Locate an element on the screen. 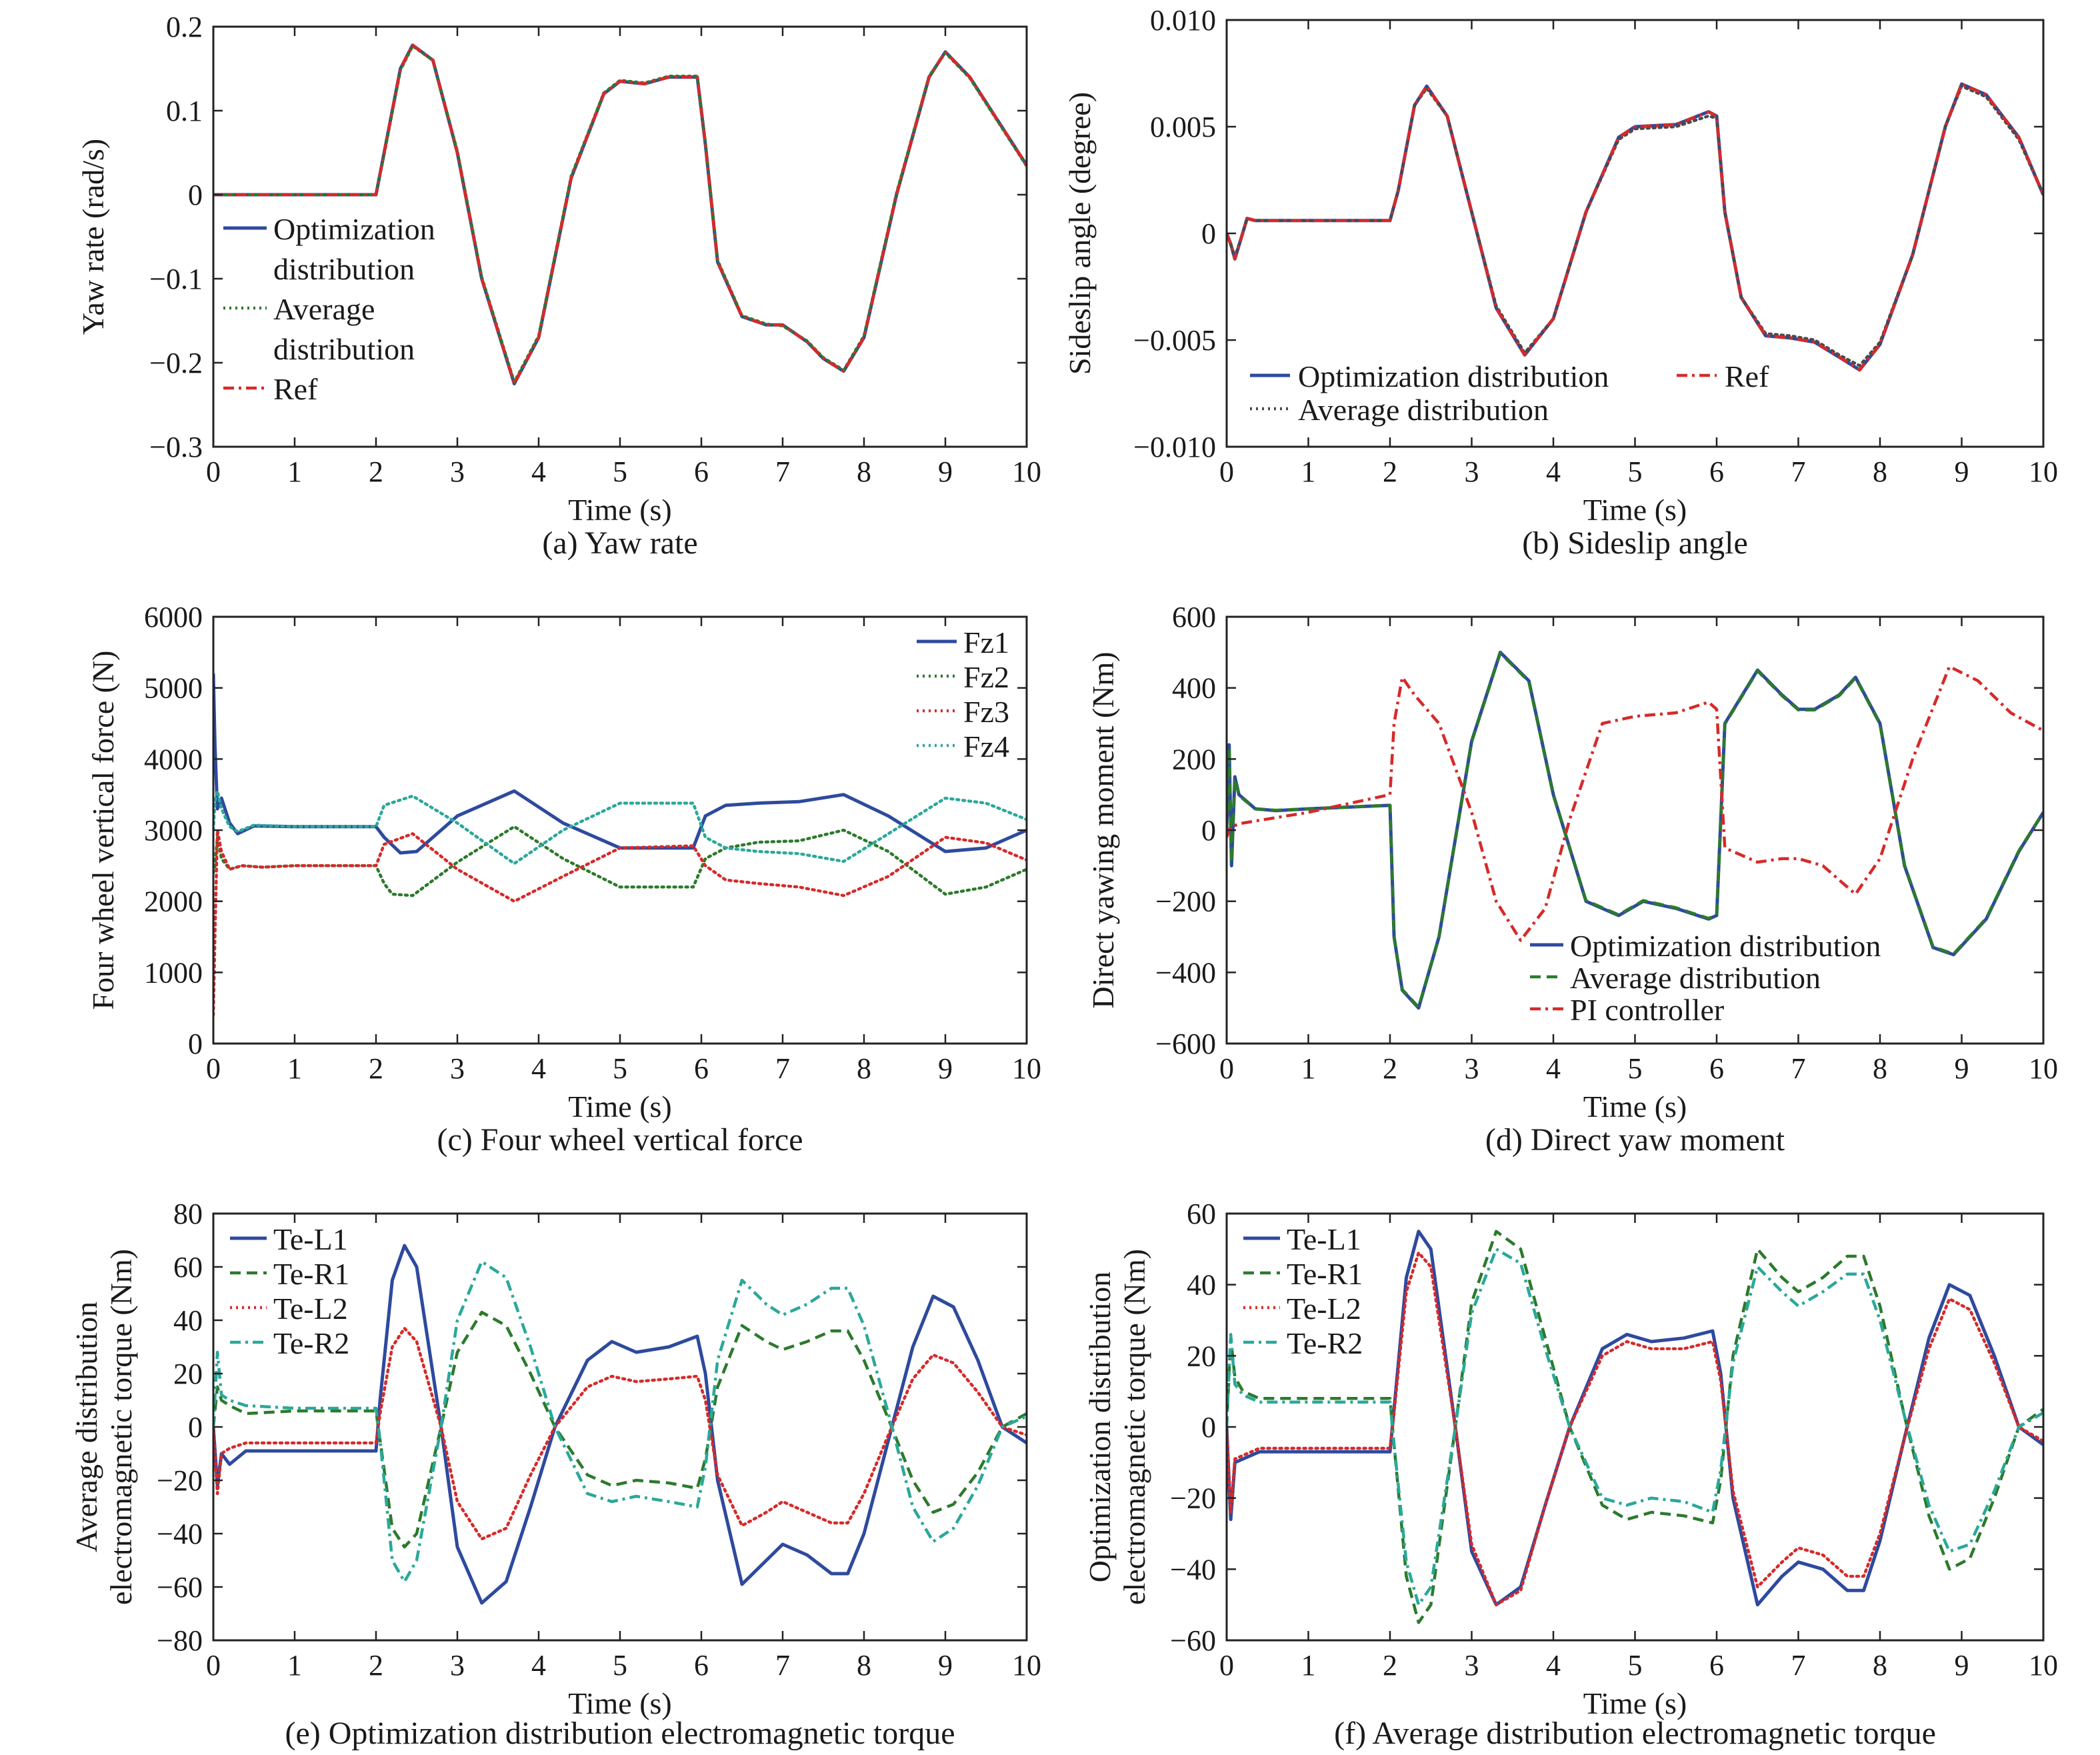 Image resolution: width=2100 pixels, height=1755 pixels. y-tick-label: −0.005 is located at coordinates (1174, 340).